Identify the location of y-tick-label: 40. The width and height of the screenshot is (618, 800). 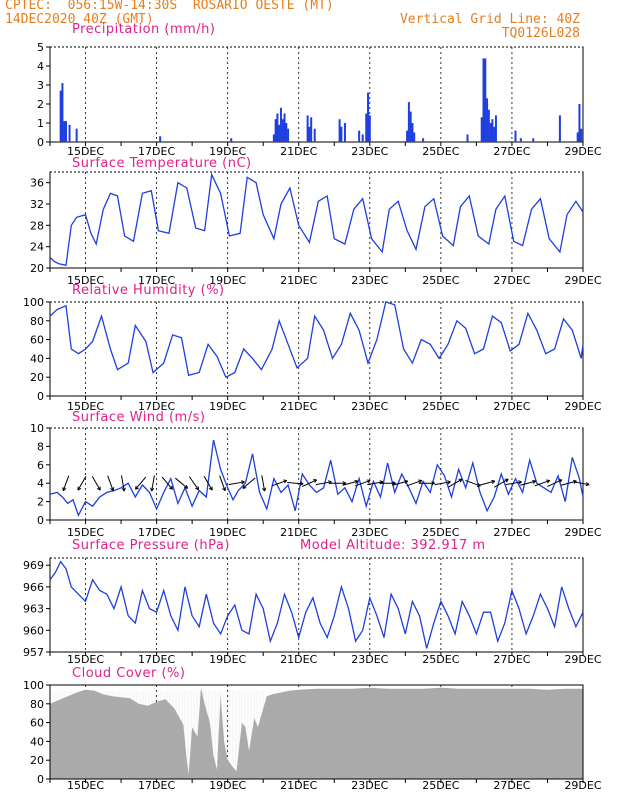
(37, 741).